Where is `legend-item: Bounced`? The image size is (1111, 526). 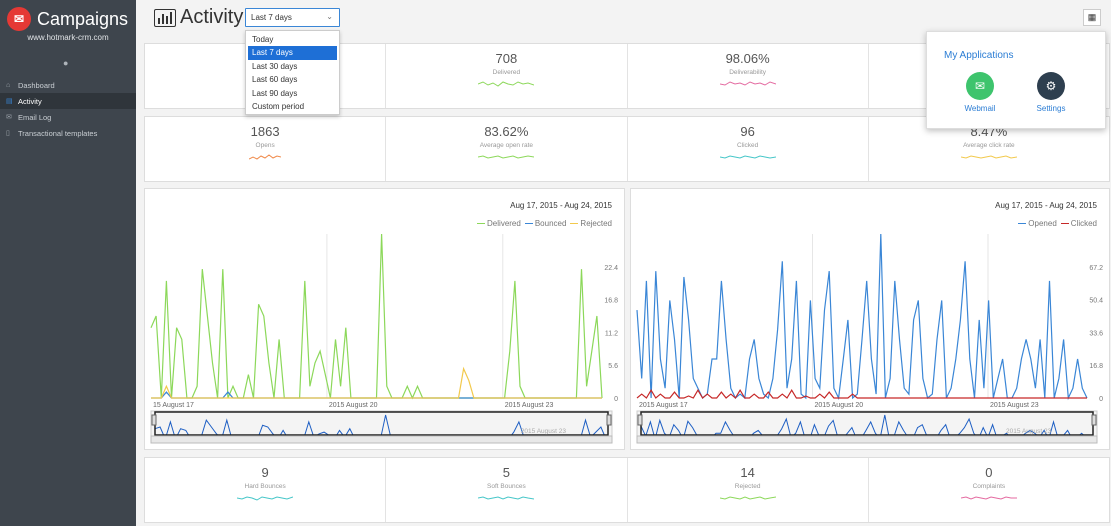 legend-item: Bounced is located at coordinates (545, 223).